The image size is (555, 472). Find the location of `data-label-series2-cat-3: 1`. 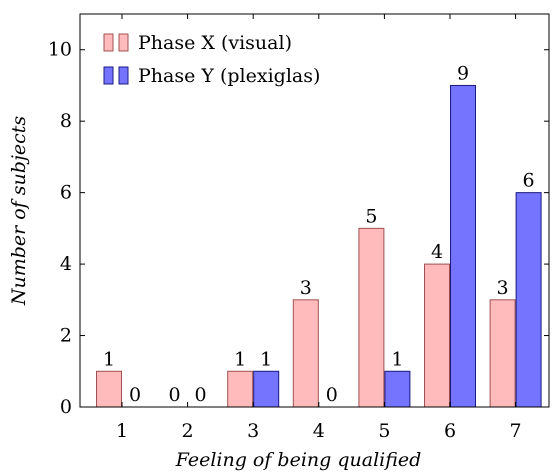

data-label-series2-cat-3: 1 is located at coordinates (266, 359).